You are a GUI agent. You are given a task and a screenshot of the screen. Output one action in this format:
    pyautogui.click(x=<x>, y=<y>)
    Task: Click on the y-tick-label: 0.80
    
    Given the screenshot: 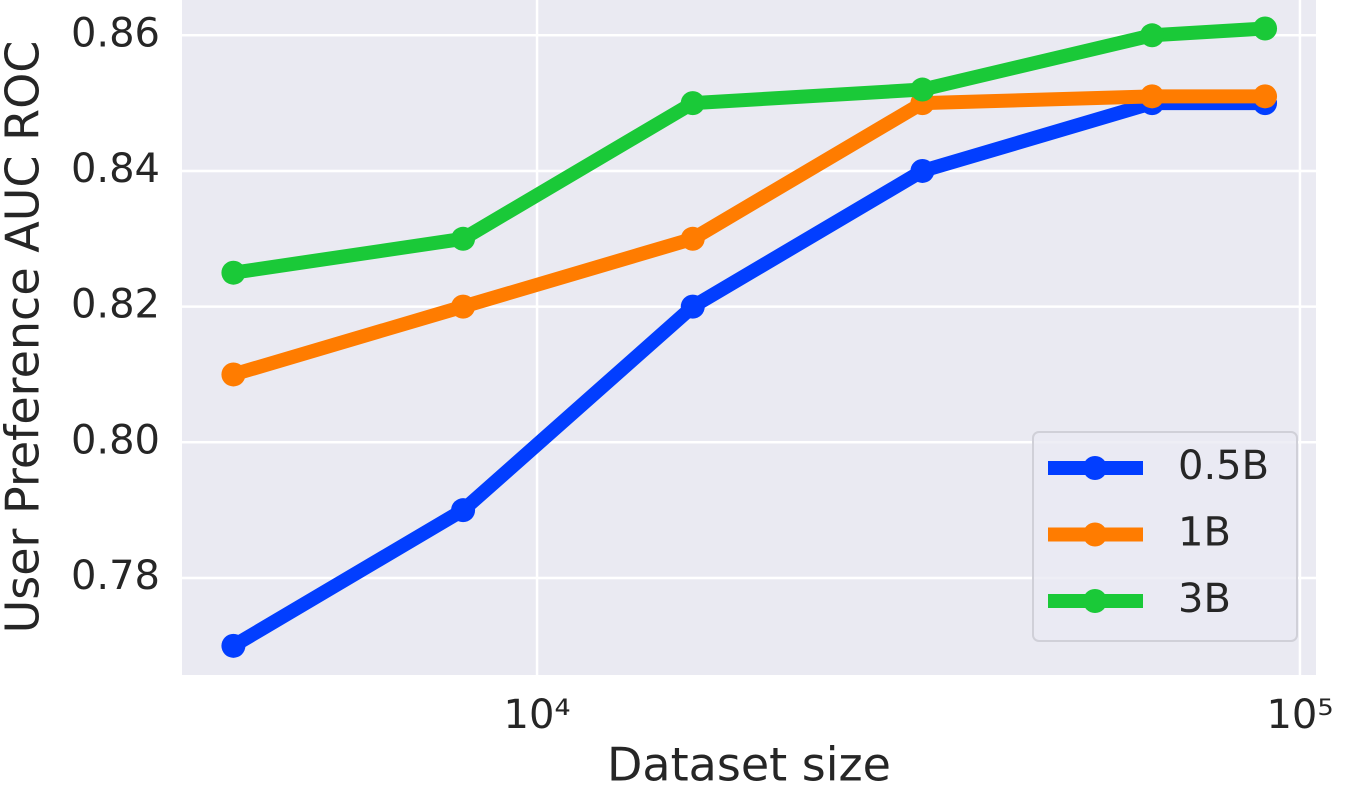 What is the action you would take?
    pyautogui.click(x=115, y=440)
    